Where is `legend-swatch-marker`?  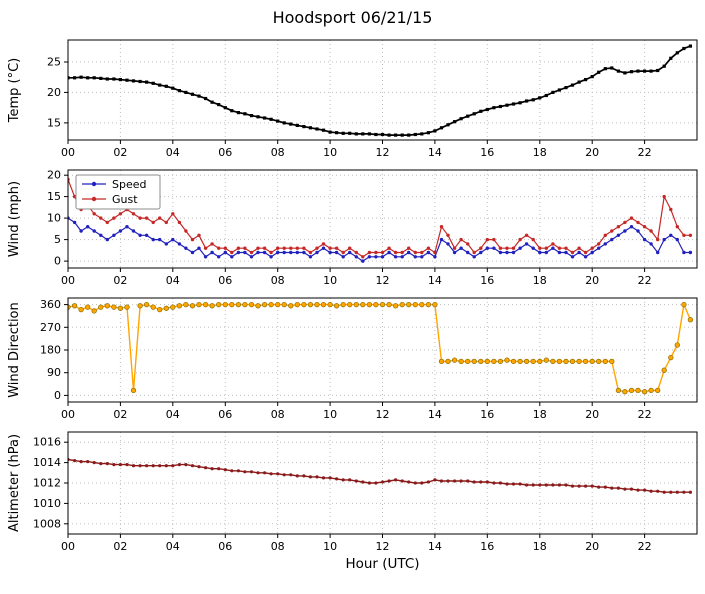 legend-swatch-marker is located at coordinates (94, 199).